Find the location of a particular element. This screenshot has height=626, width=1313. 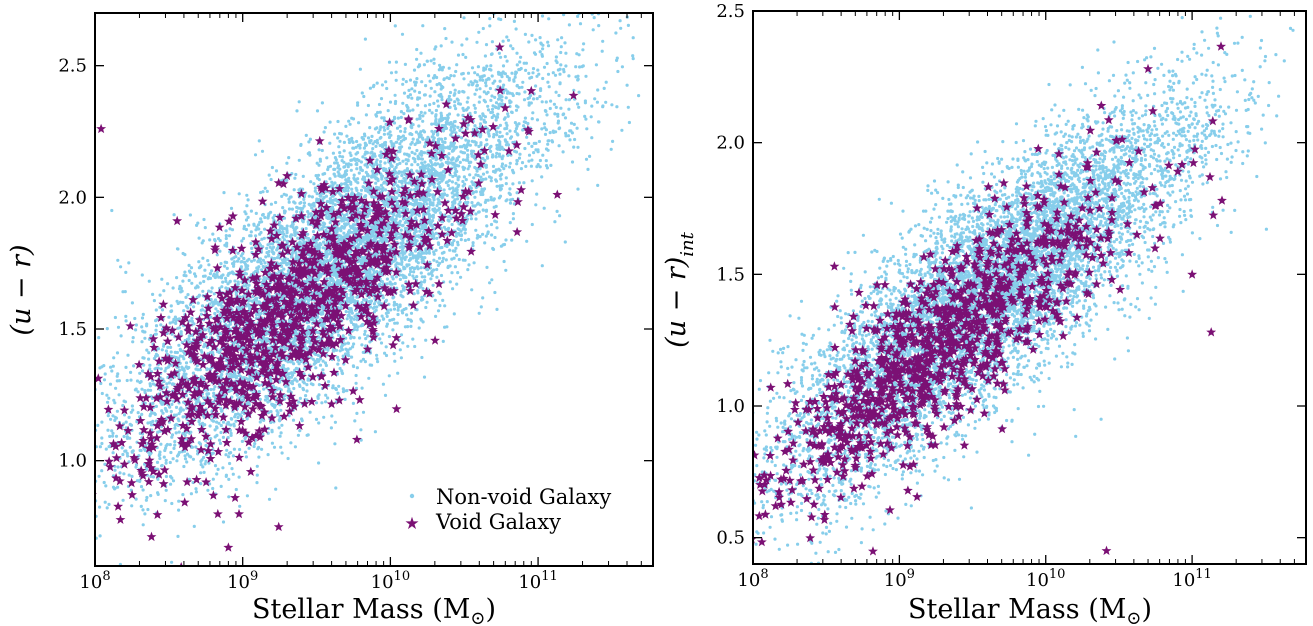

legend: Non-void Galaxy ★ Void Galaxy is located at coordinates (507, 509).